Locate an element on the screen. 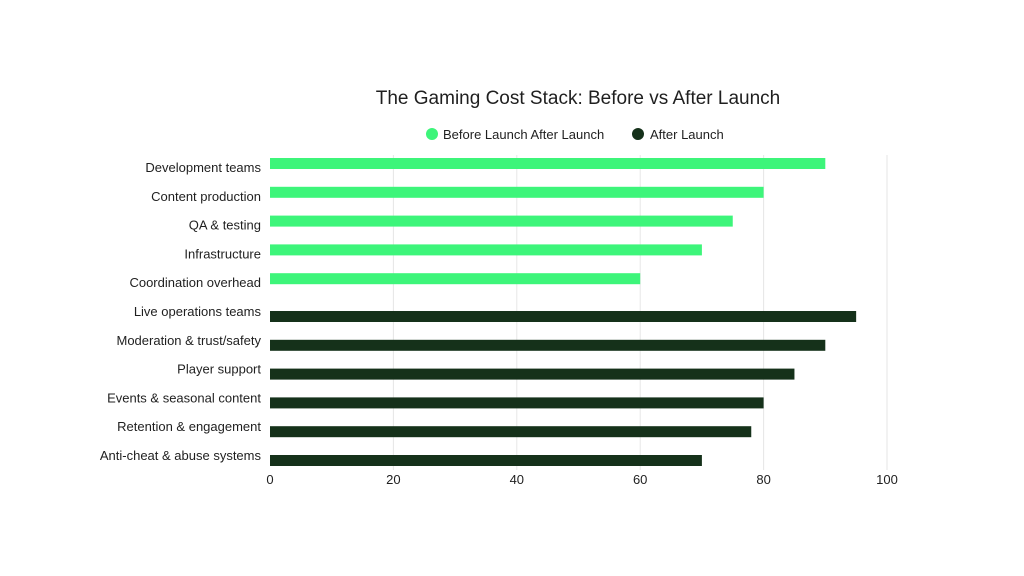 This screenshot has height=576, width=1024. x-tick-label: 20 is located at coordinates (393, 479).